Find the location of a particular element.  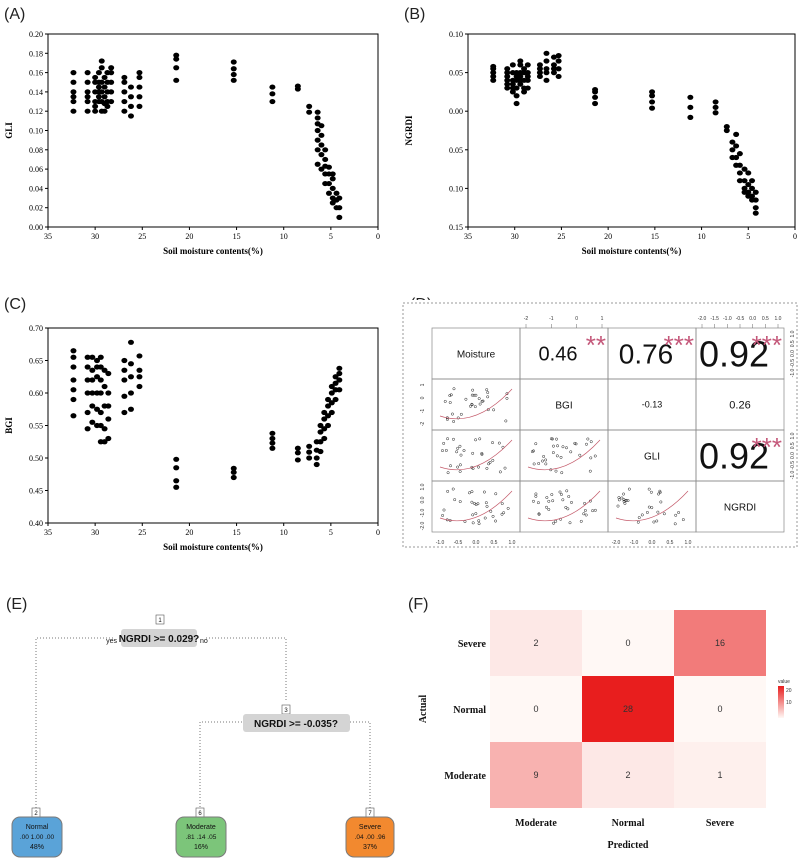

leaf-label: Severe is located at coordinates (370, 827).